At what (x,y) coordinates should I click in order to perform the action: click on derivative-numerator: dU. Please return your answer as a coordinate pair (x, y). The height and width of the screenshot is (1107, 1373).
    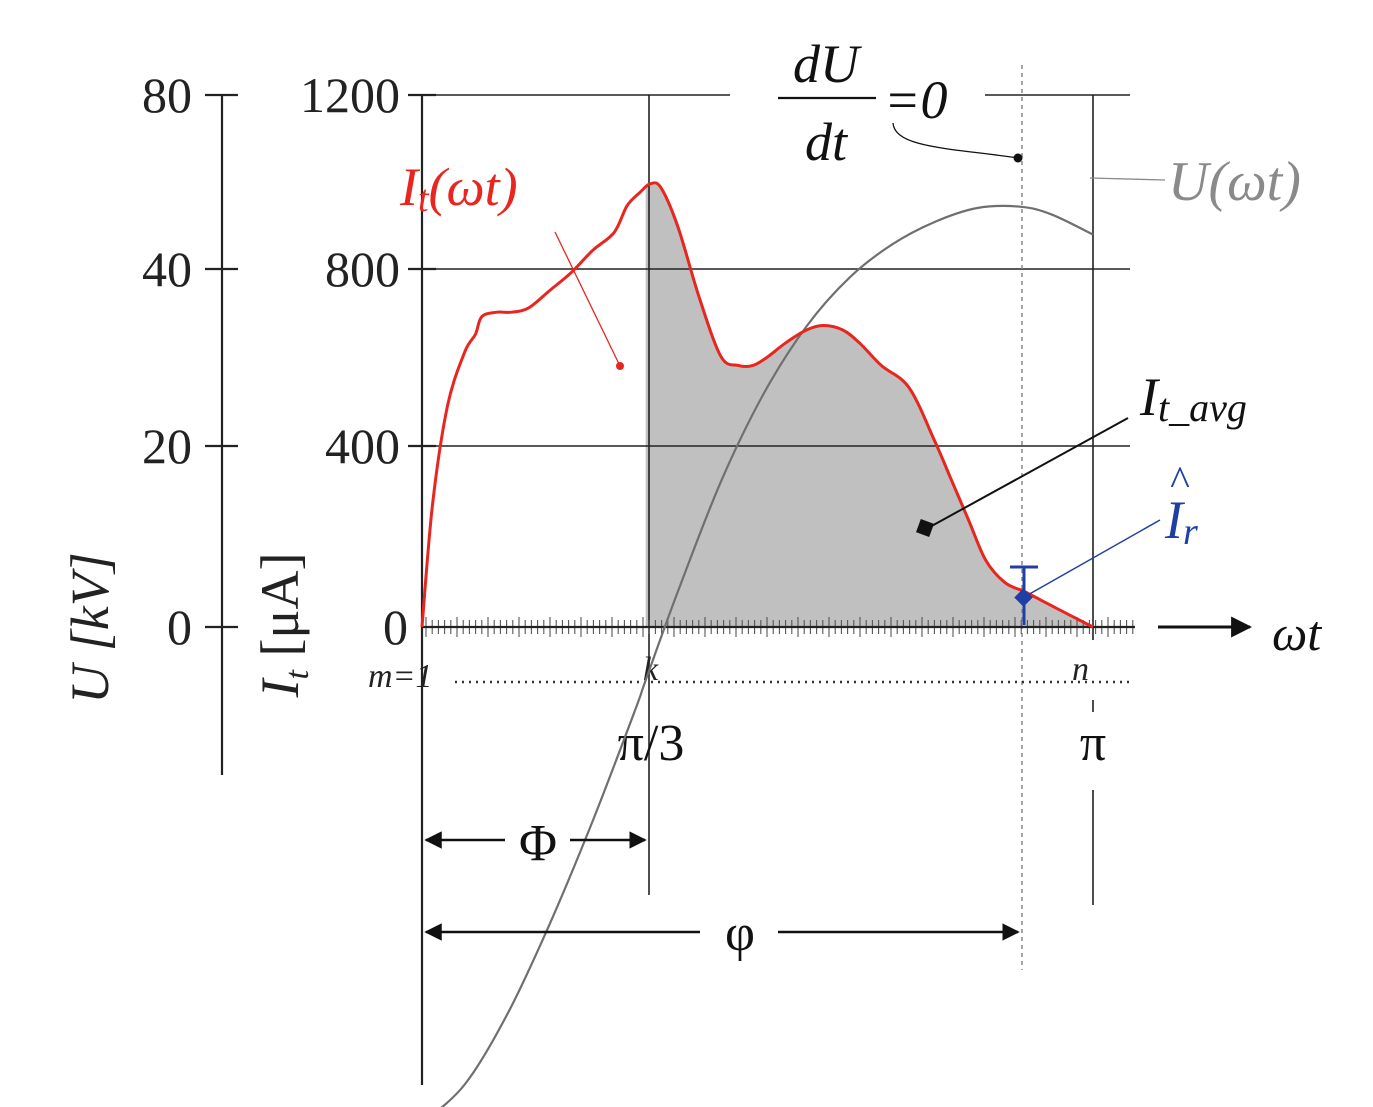
    Looking at the image, I should click on (827, 64).